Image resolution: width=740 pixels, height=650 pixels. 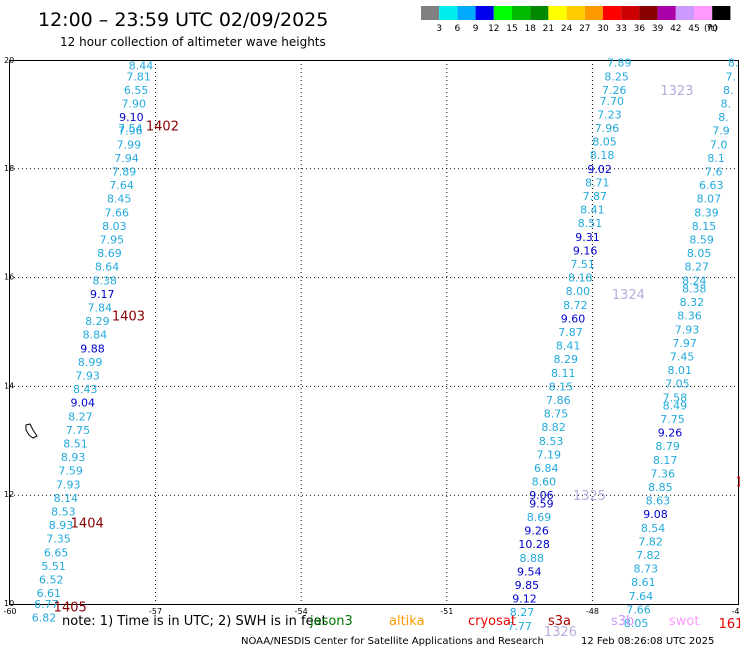 I want to click on y-tick-label: 20, so click(x=9, y=60).